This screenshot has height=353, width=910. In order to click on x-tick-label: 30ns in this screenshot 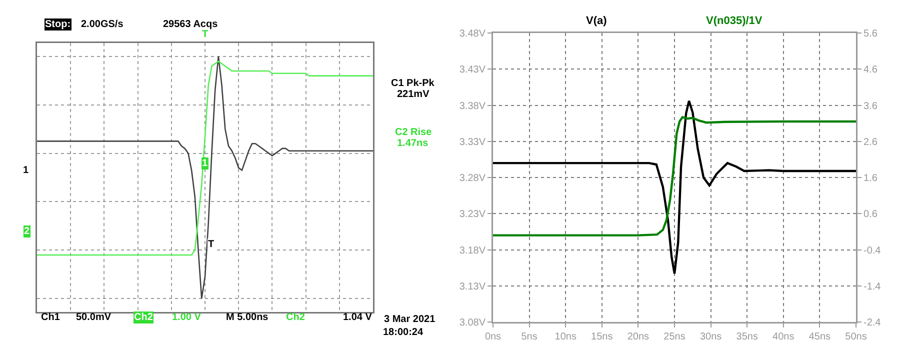, I will do `click(711, 337)`.